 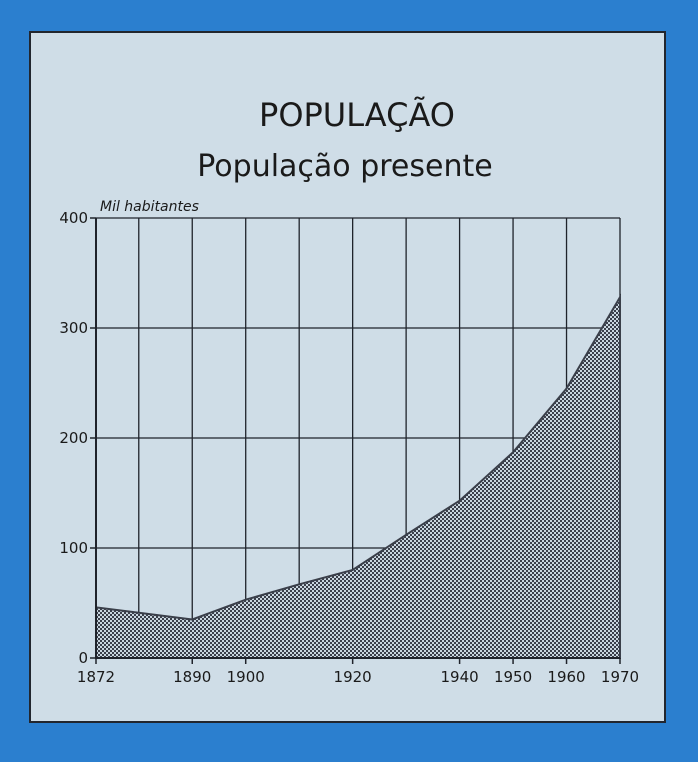 I want to click on y-tick-label: 200, so click(x=73, y=438).